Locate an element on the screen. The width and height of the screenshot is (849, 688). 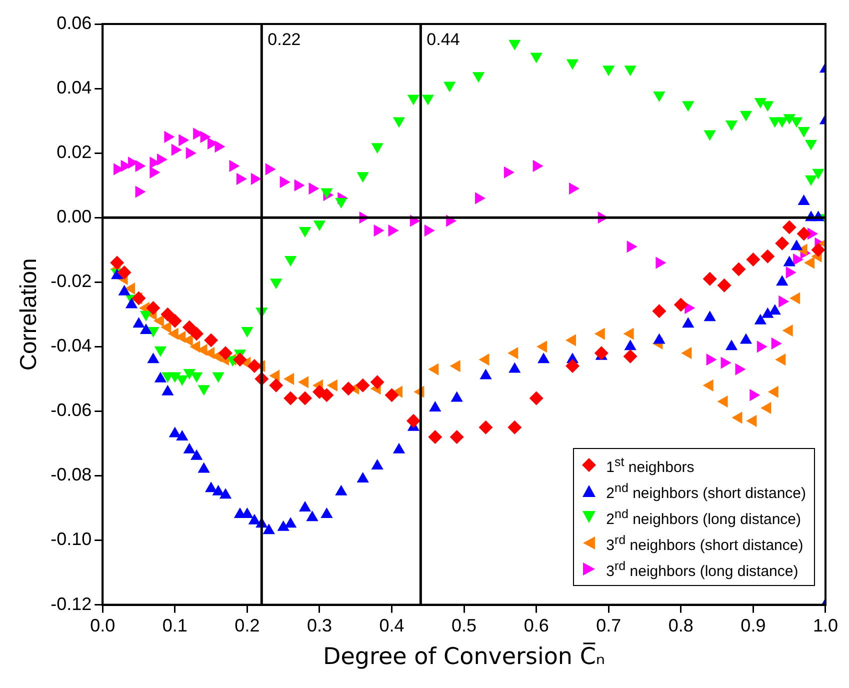
x-tick-label: 1.0 is located at coordinates (825, 626).